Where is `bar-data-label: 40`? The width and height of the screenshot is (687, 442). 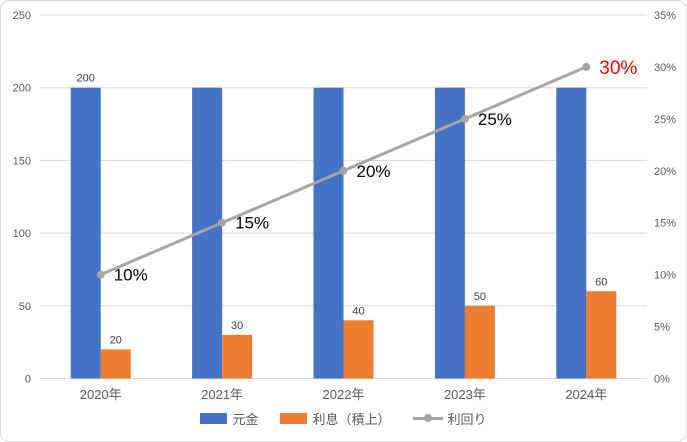 bar-data-label: 40 is located at coordinates (358, 311).